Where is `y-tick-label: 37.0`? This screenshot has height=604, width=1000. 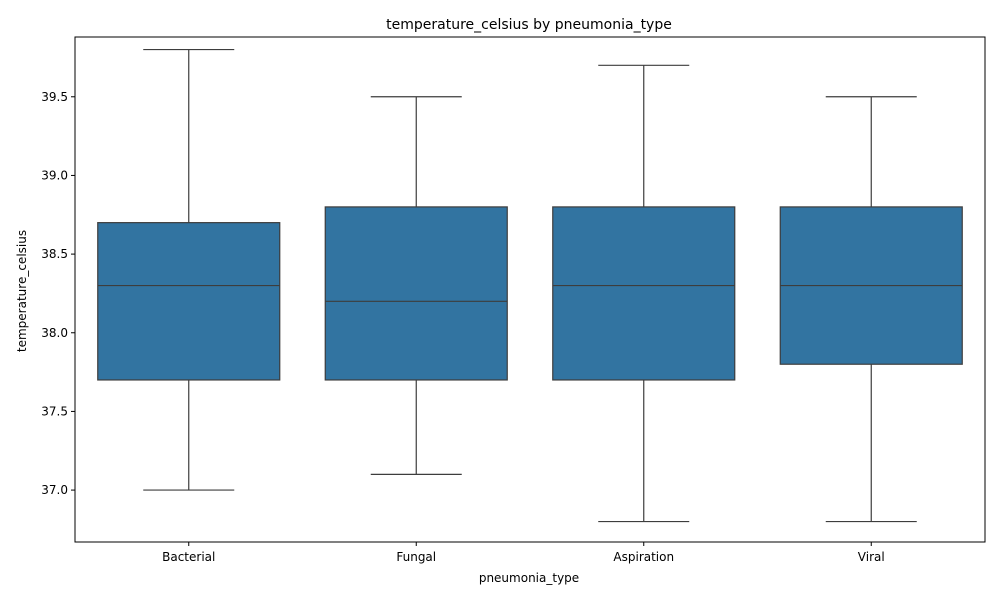 y-tick-label: 37.0 is located at coordinates (54, 490).